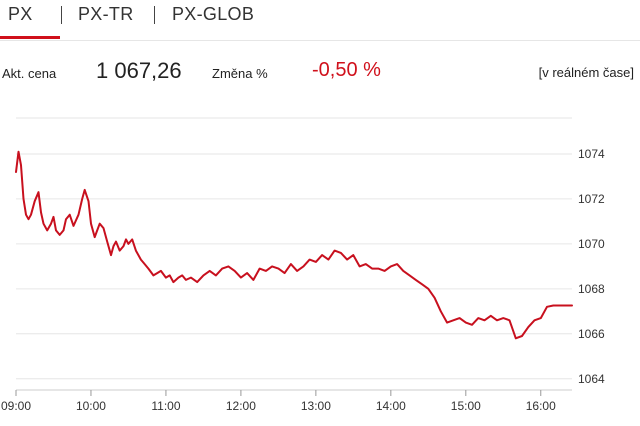  I want to click on x-tick-label: 09:00, so click(16, 406).